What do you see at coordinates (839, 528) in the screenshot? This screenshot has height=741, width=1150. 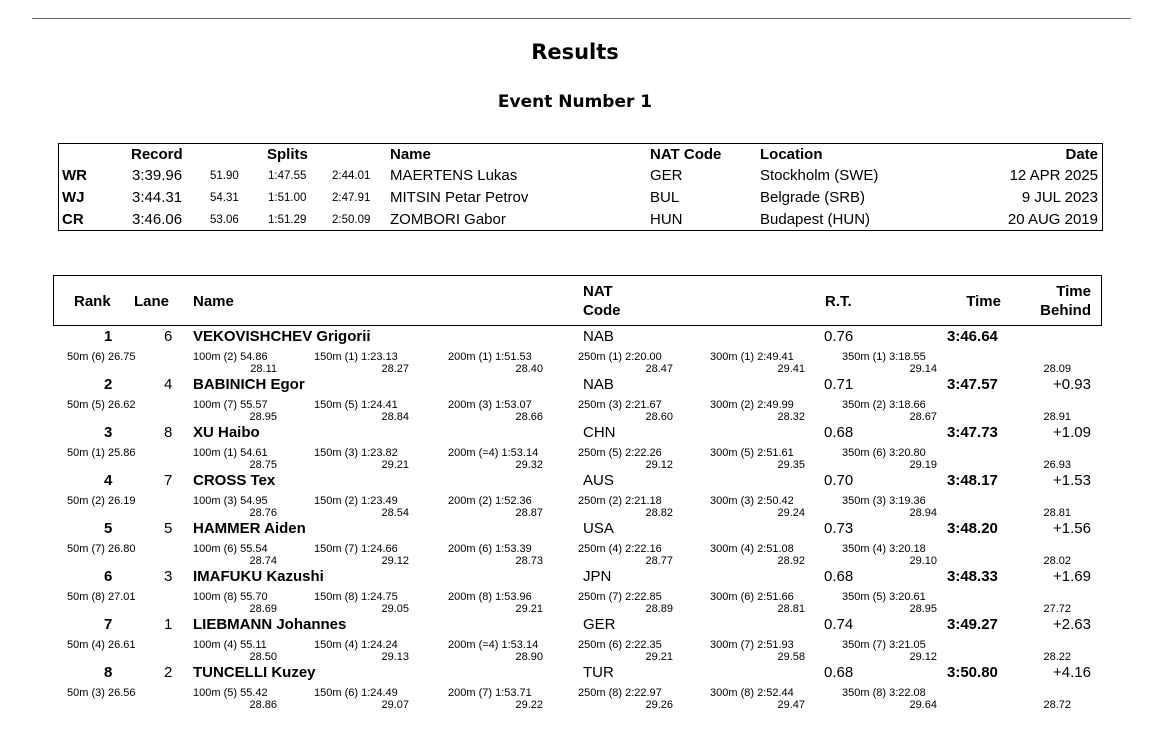 I see `reaction-time: 0.73` at bounding box center [839, 528].